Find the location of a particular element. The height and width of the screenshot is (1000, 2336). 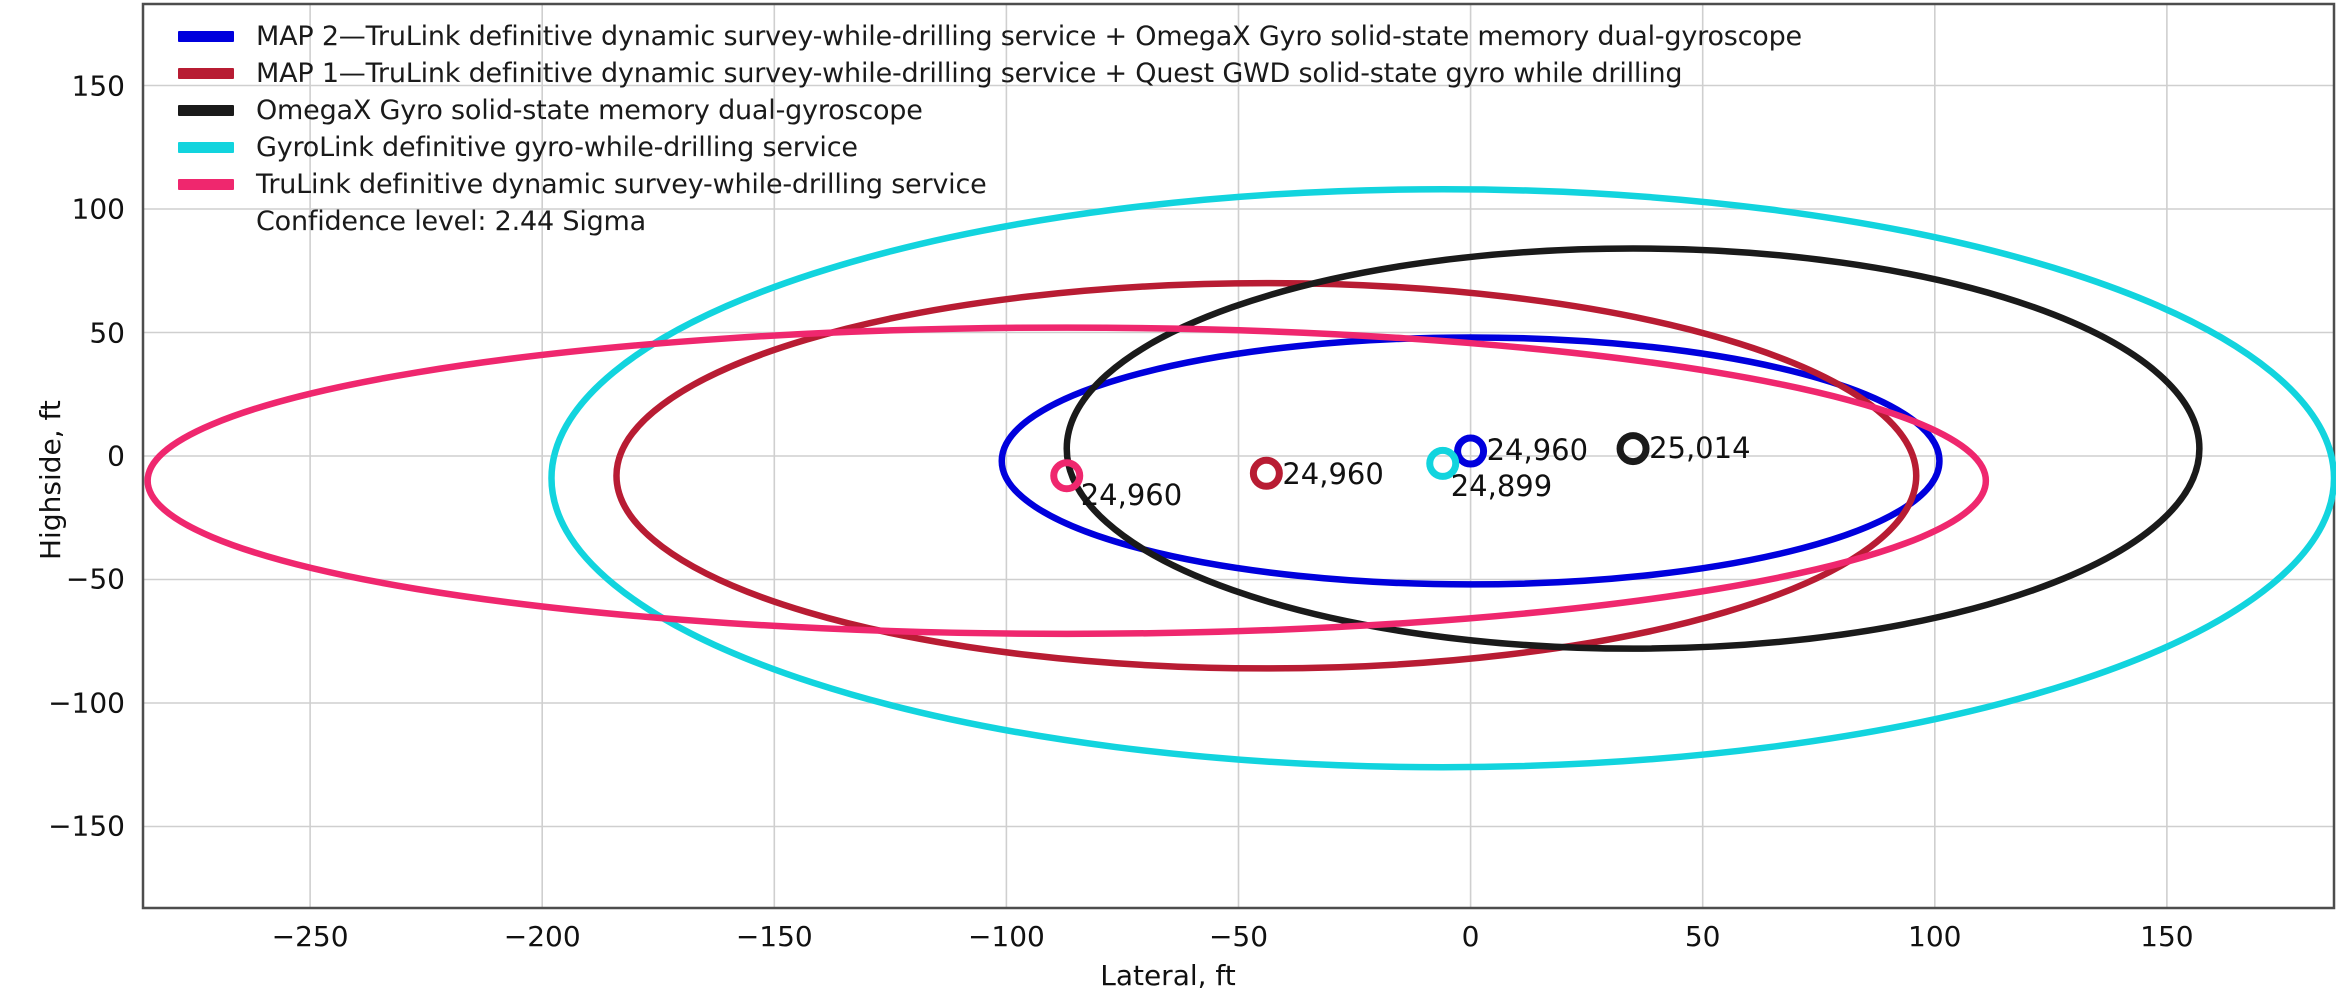

y-tick-2: 50 is located at coordinates (107, 332).